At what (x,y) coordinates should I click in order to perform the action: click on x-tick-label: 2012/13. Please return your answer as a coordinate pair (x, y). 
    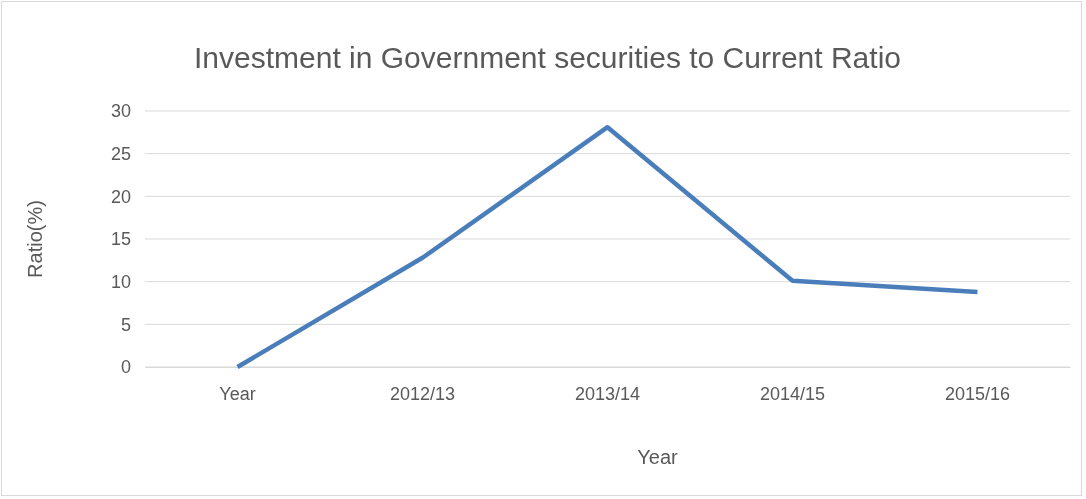
    Looking at the image, I should click on (422, 393).